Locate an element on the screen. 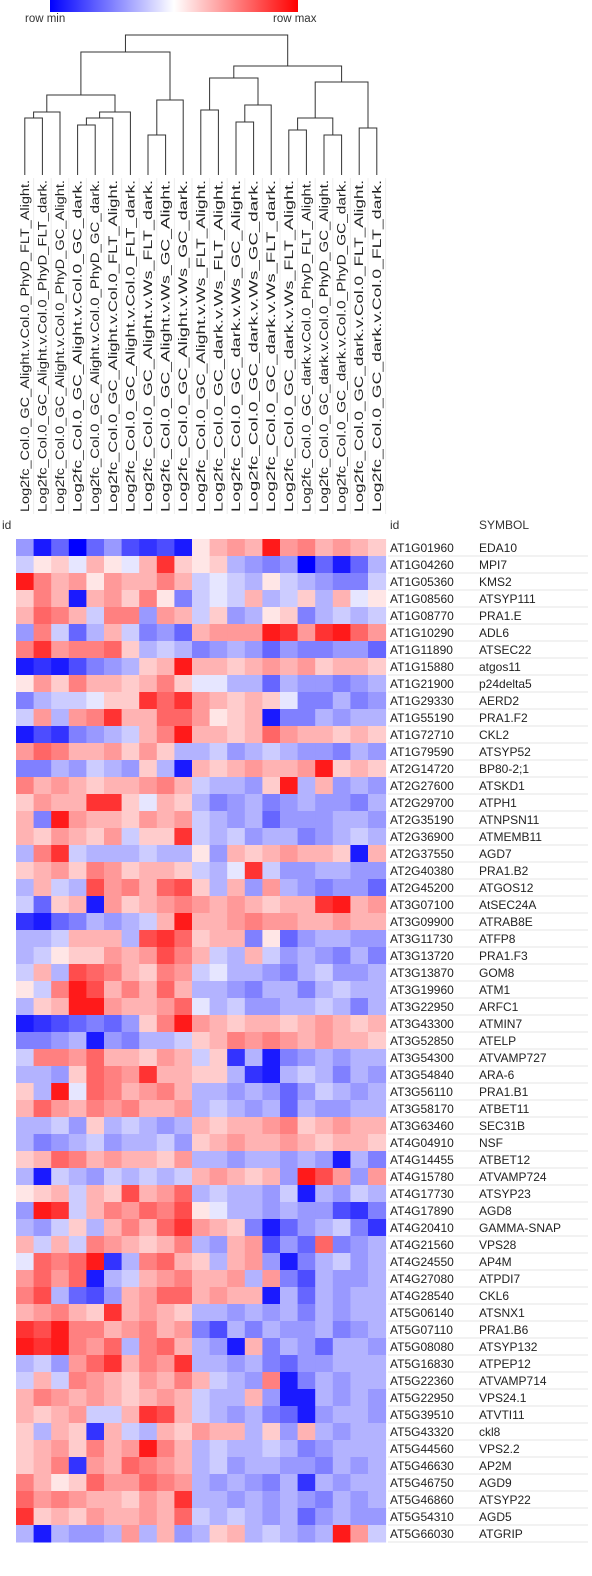 The image size is (592, 1576). row-symbol-label: GOM8 is located at coordinates (497, 973).